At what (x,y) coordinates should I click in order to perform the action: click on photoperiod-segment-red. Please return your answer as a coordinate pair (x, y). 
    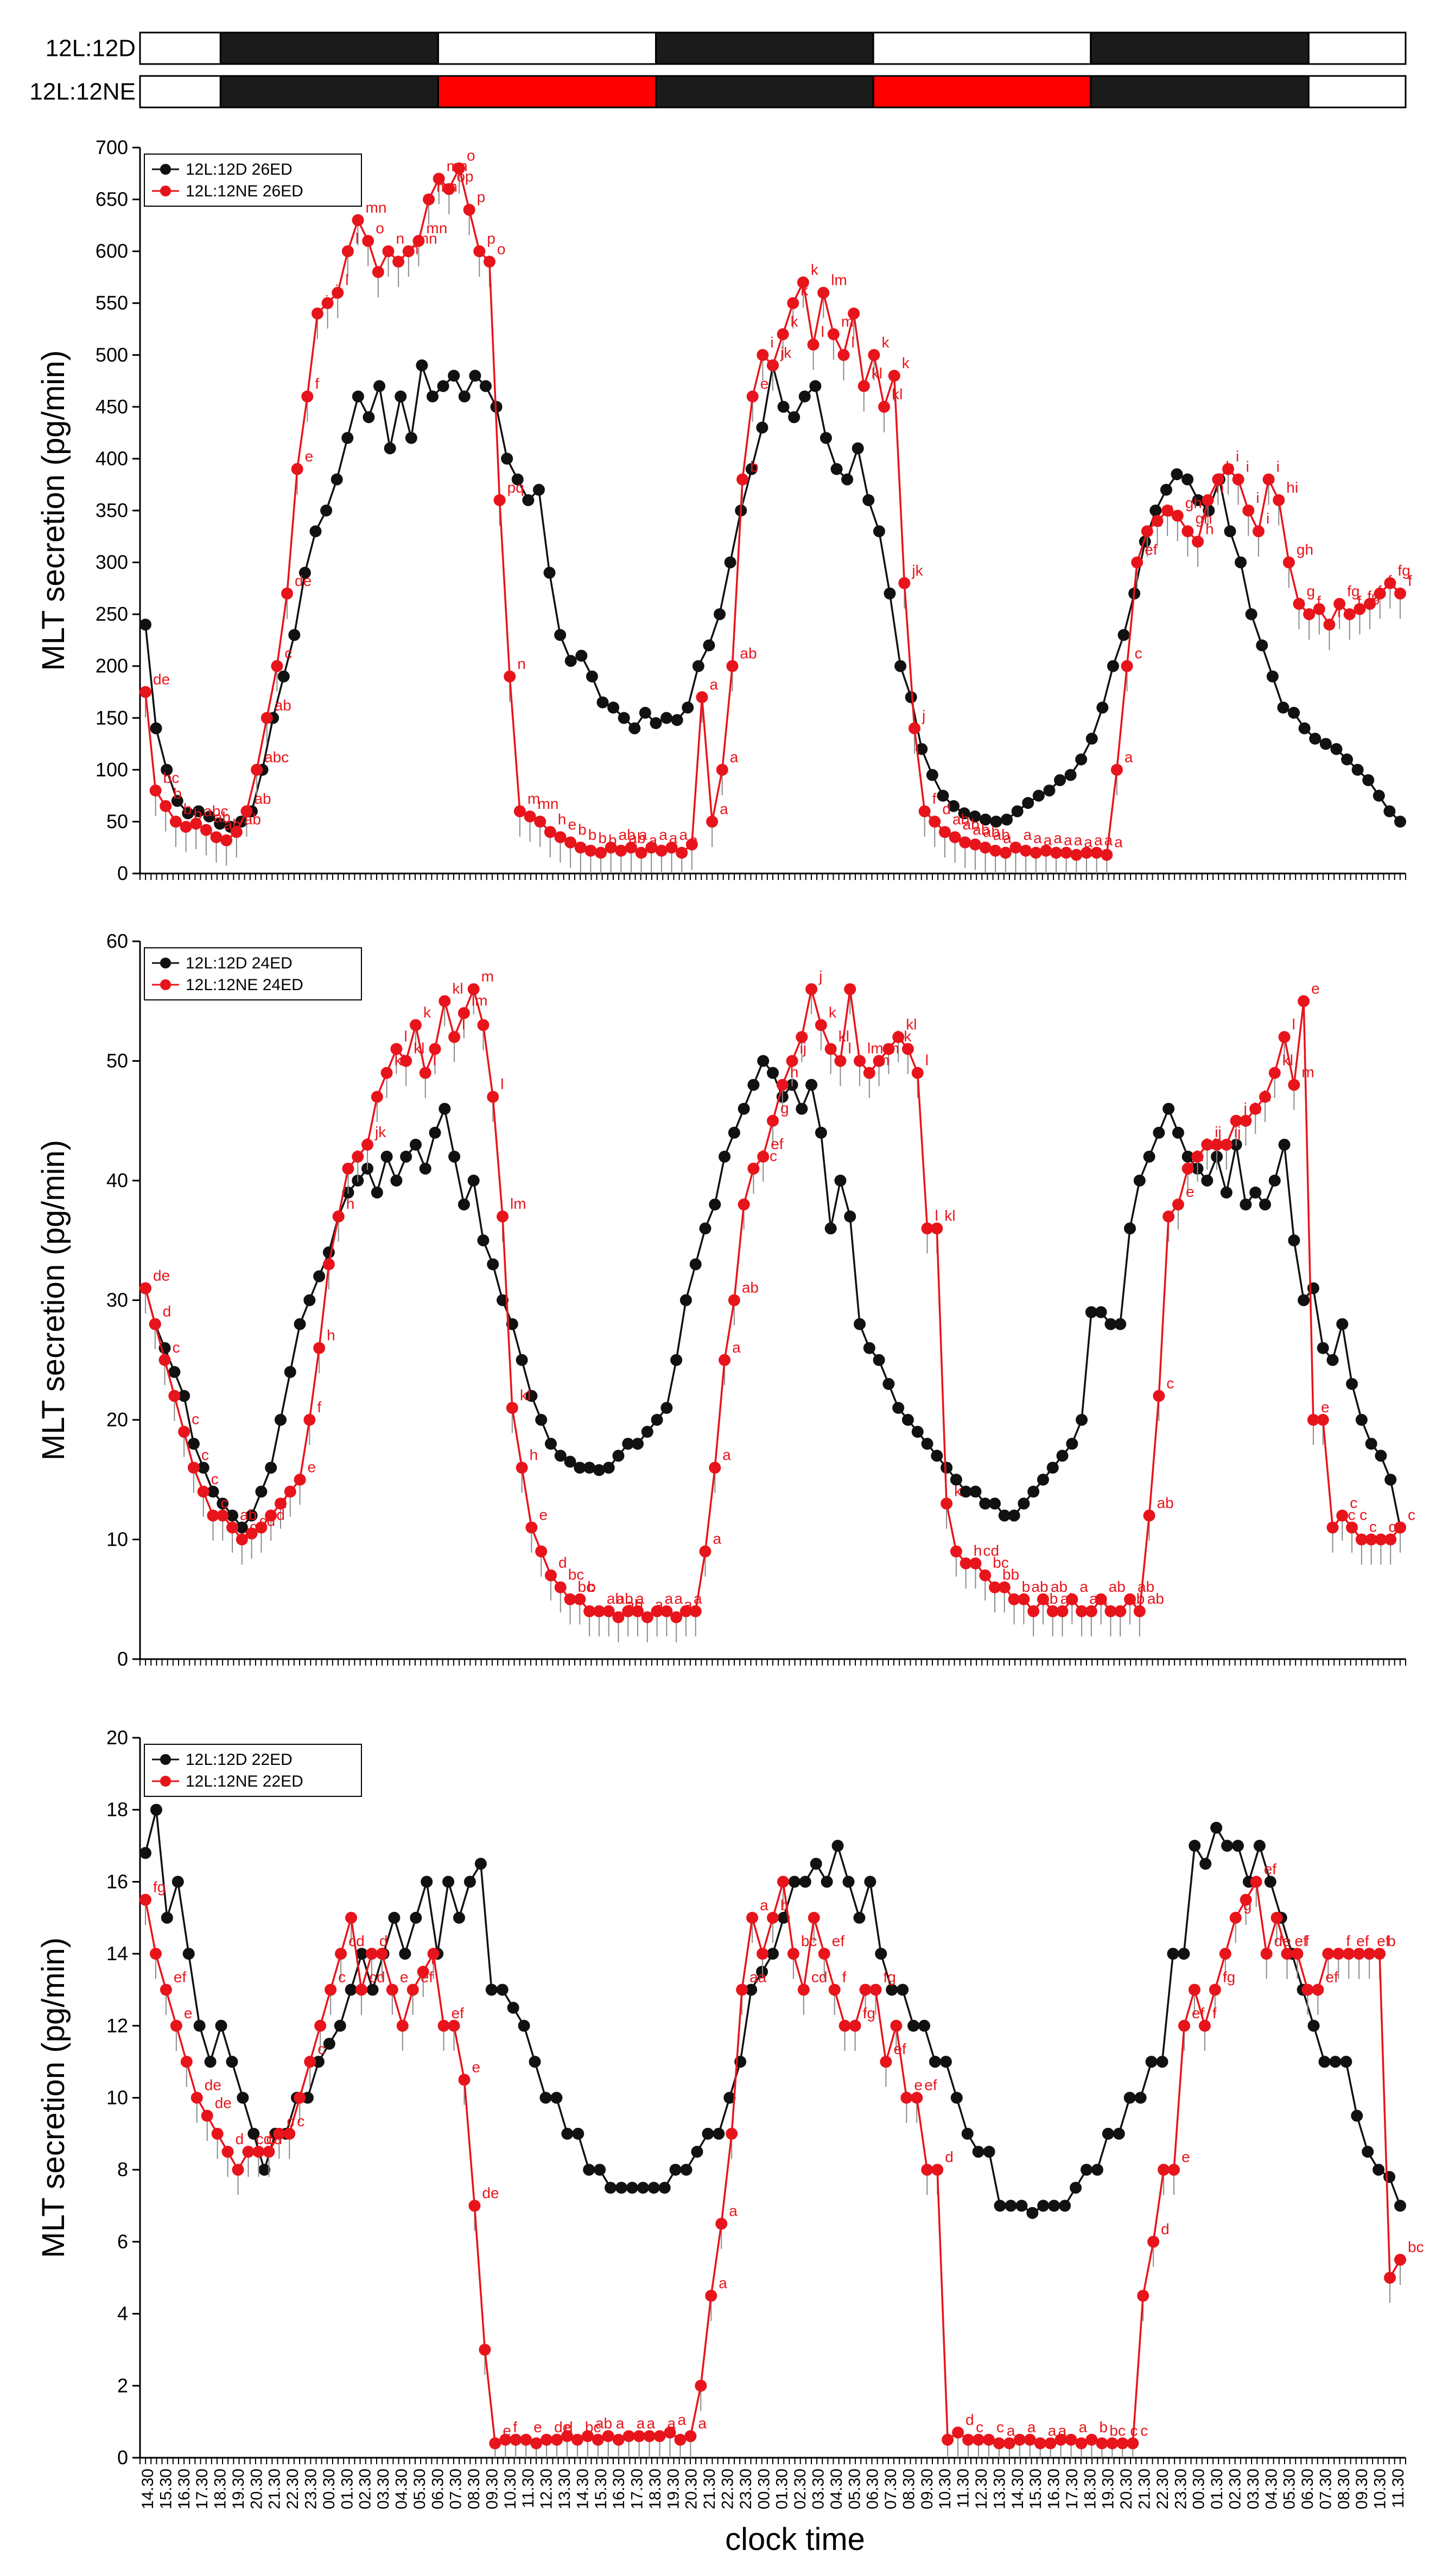
    Looking at the image, I should click on (982, 92).